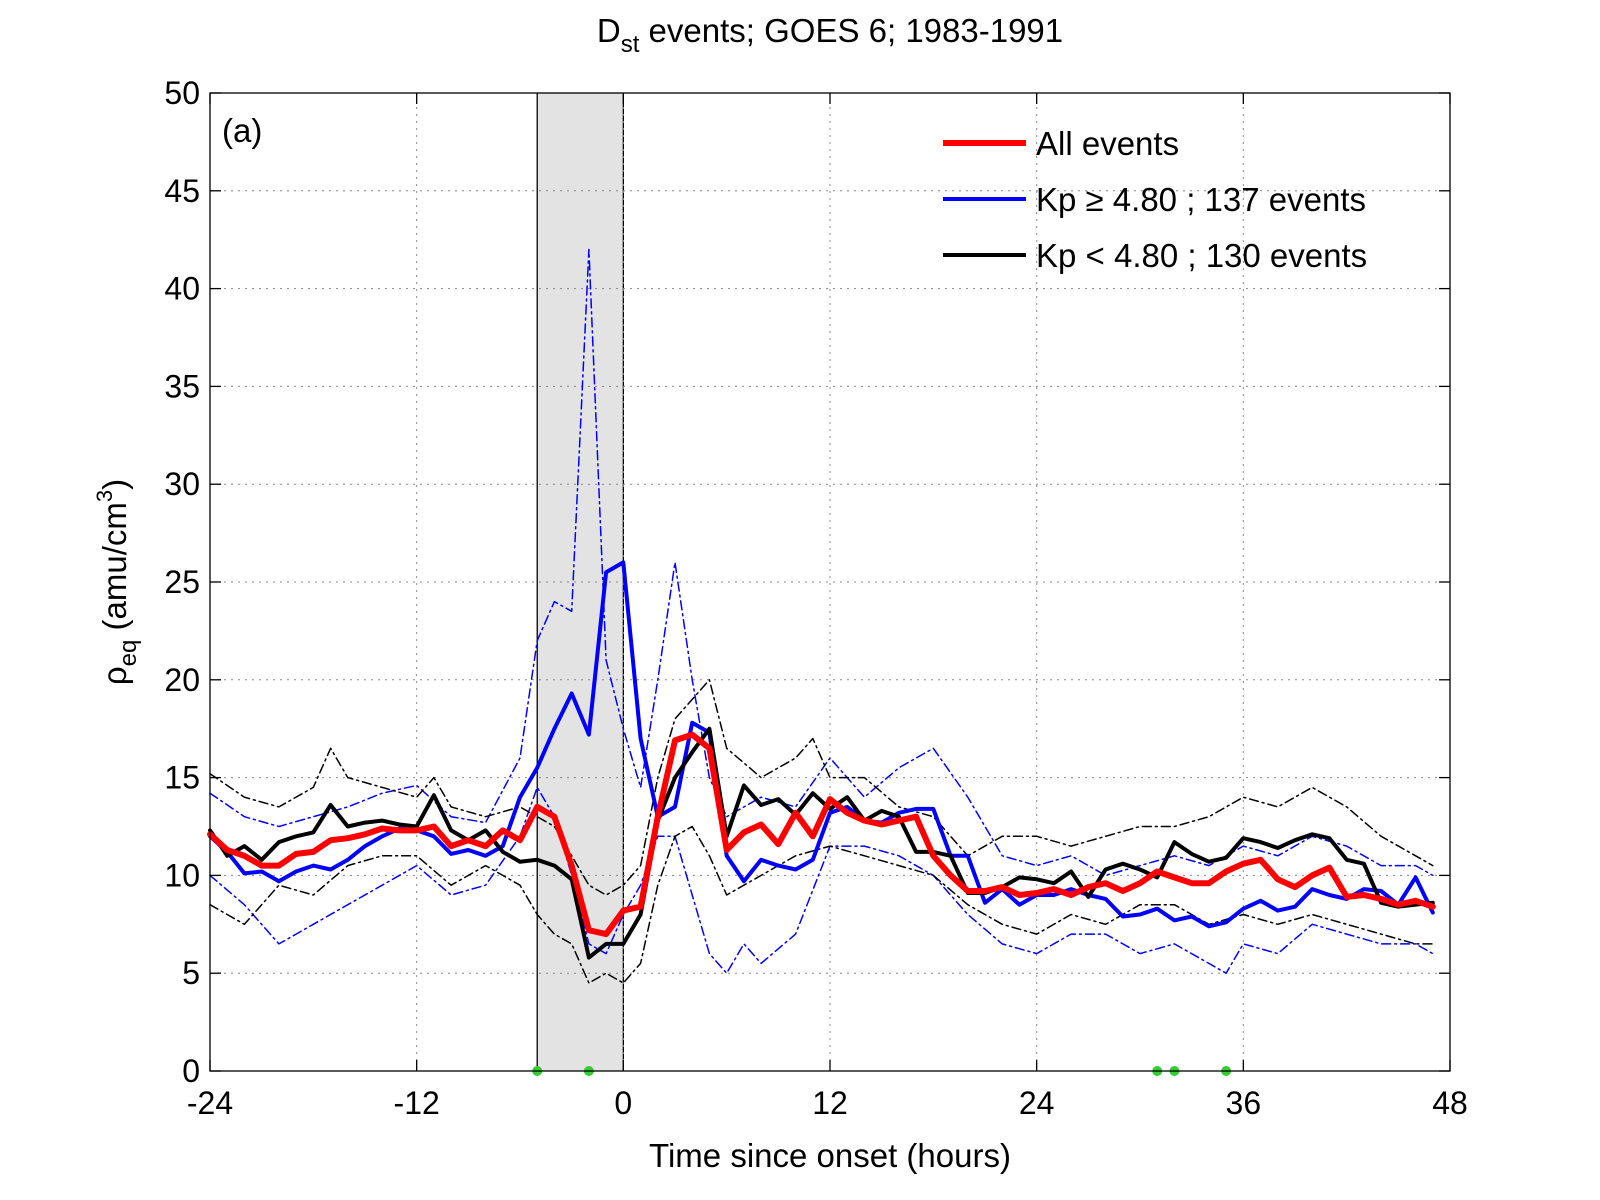 The image size is (1600, 1200). I want to click on y-tick-label: 45, so click(182, 191).